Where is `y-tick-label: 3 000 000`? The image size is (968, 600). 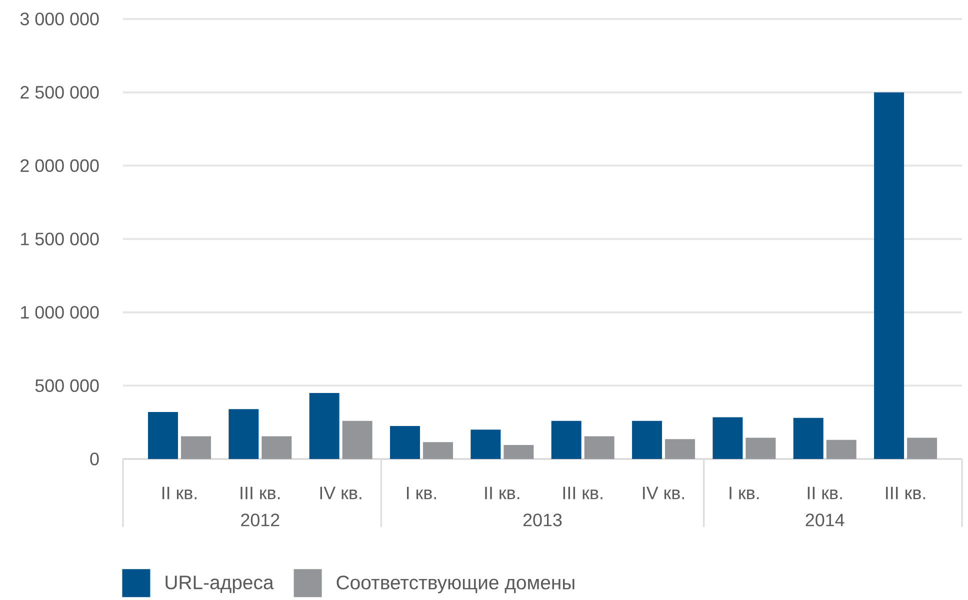 y-tick-label: 3 000 000 is located at coordinates (59, 19).